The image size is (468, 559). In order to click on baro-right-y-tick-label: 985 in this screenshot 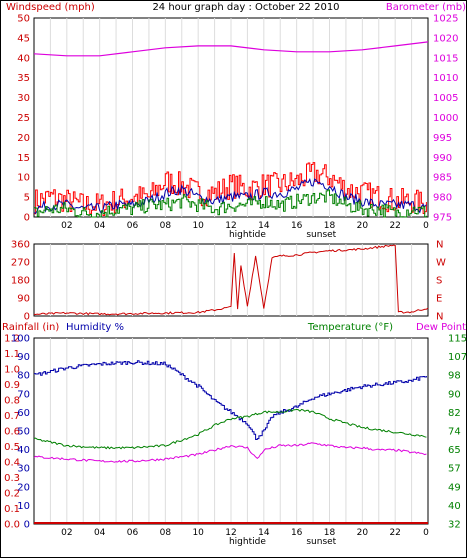, I will do `click(442, 178)`.